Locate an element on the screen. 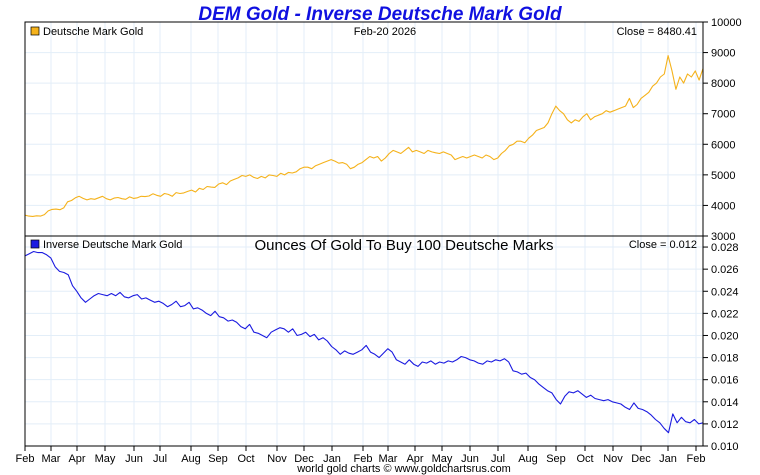 The height and width of the screenshot is (475, 760). y-tick-label: 0.028 is located at coordinates (725, 248).